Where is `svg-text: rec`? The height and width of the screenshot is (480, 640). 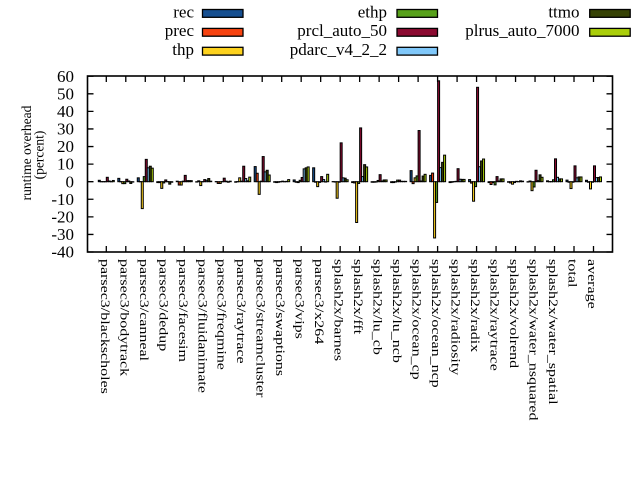
svg-text: rec is located at coordinates (183, 11).